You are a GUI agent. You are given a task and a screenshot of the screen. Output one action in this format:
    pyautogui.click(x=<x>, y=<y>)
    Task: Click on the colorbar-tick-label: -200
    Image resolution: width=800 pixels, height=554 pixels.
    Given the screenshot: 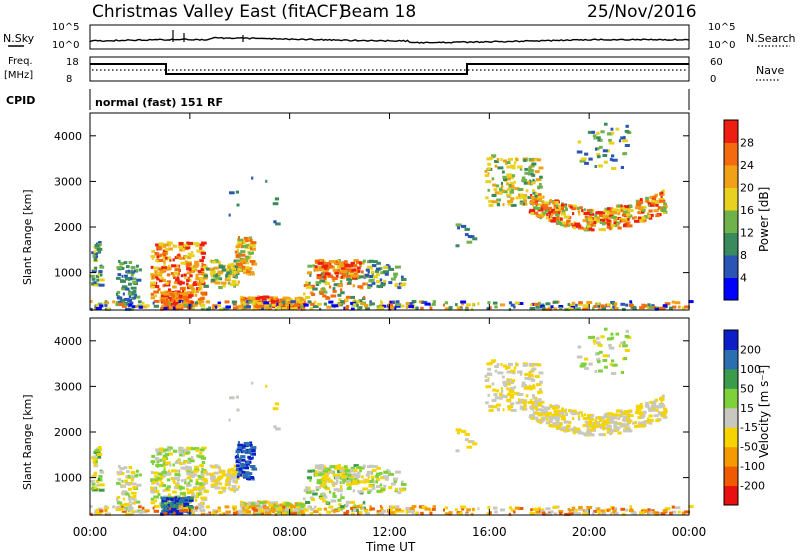 What is the action you would take?
    pyautogui.click(x=752, y=486)
    